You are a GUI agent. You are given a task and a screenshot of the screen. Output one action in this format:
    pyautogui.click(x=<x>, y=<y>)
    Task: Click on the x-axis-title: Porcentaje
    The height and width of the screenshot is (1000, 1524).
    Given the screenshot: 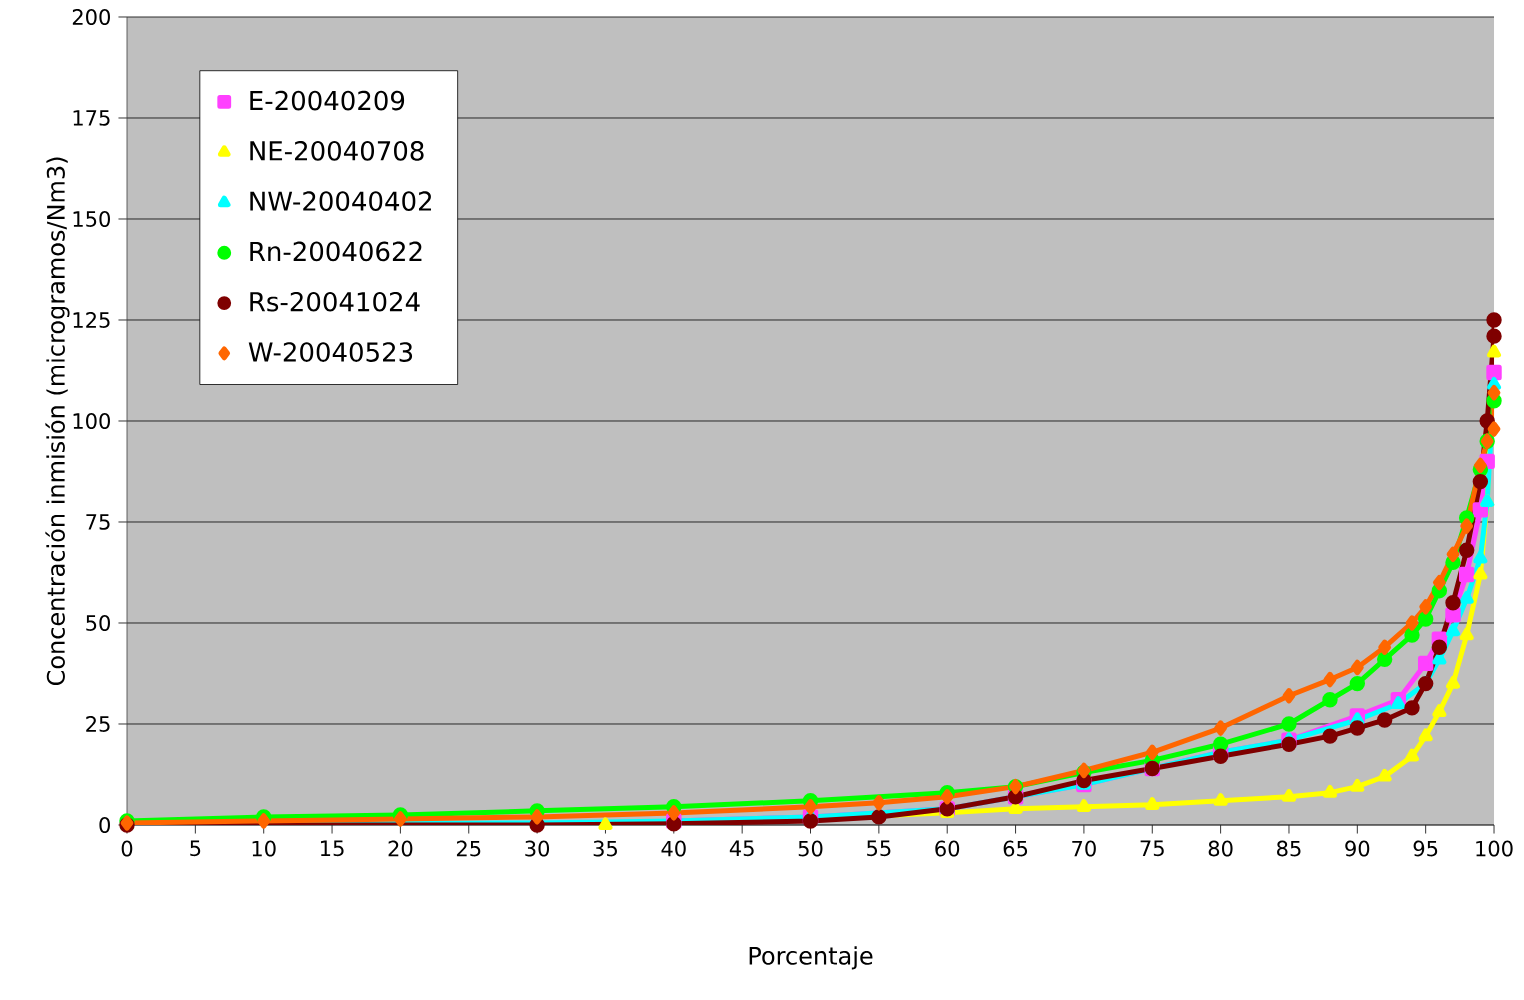 What is the action you would take?
    pyautogui.click(x=811, y=958)
    